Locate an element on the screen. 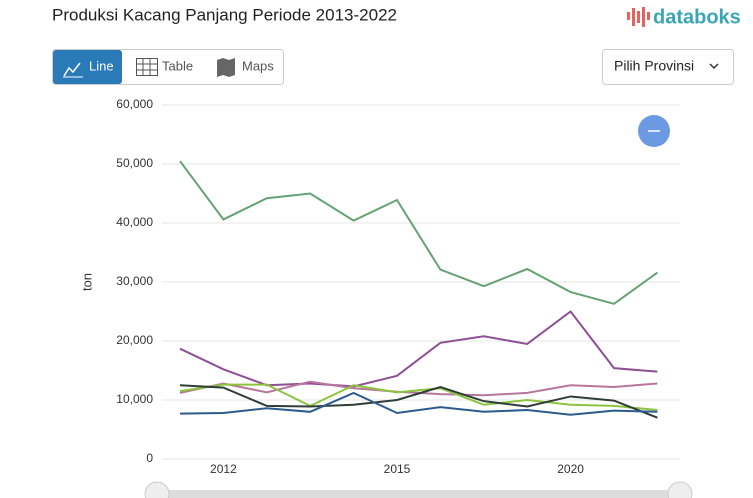  y-tick-label: 20,000 is located at coordinates (134, 340).